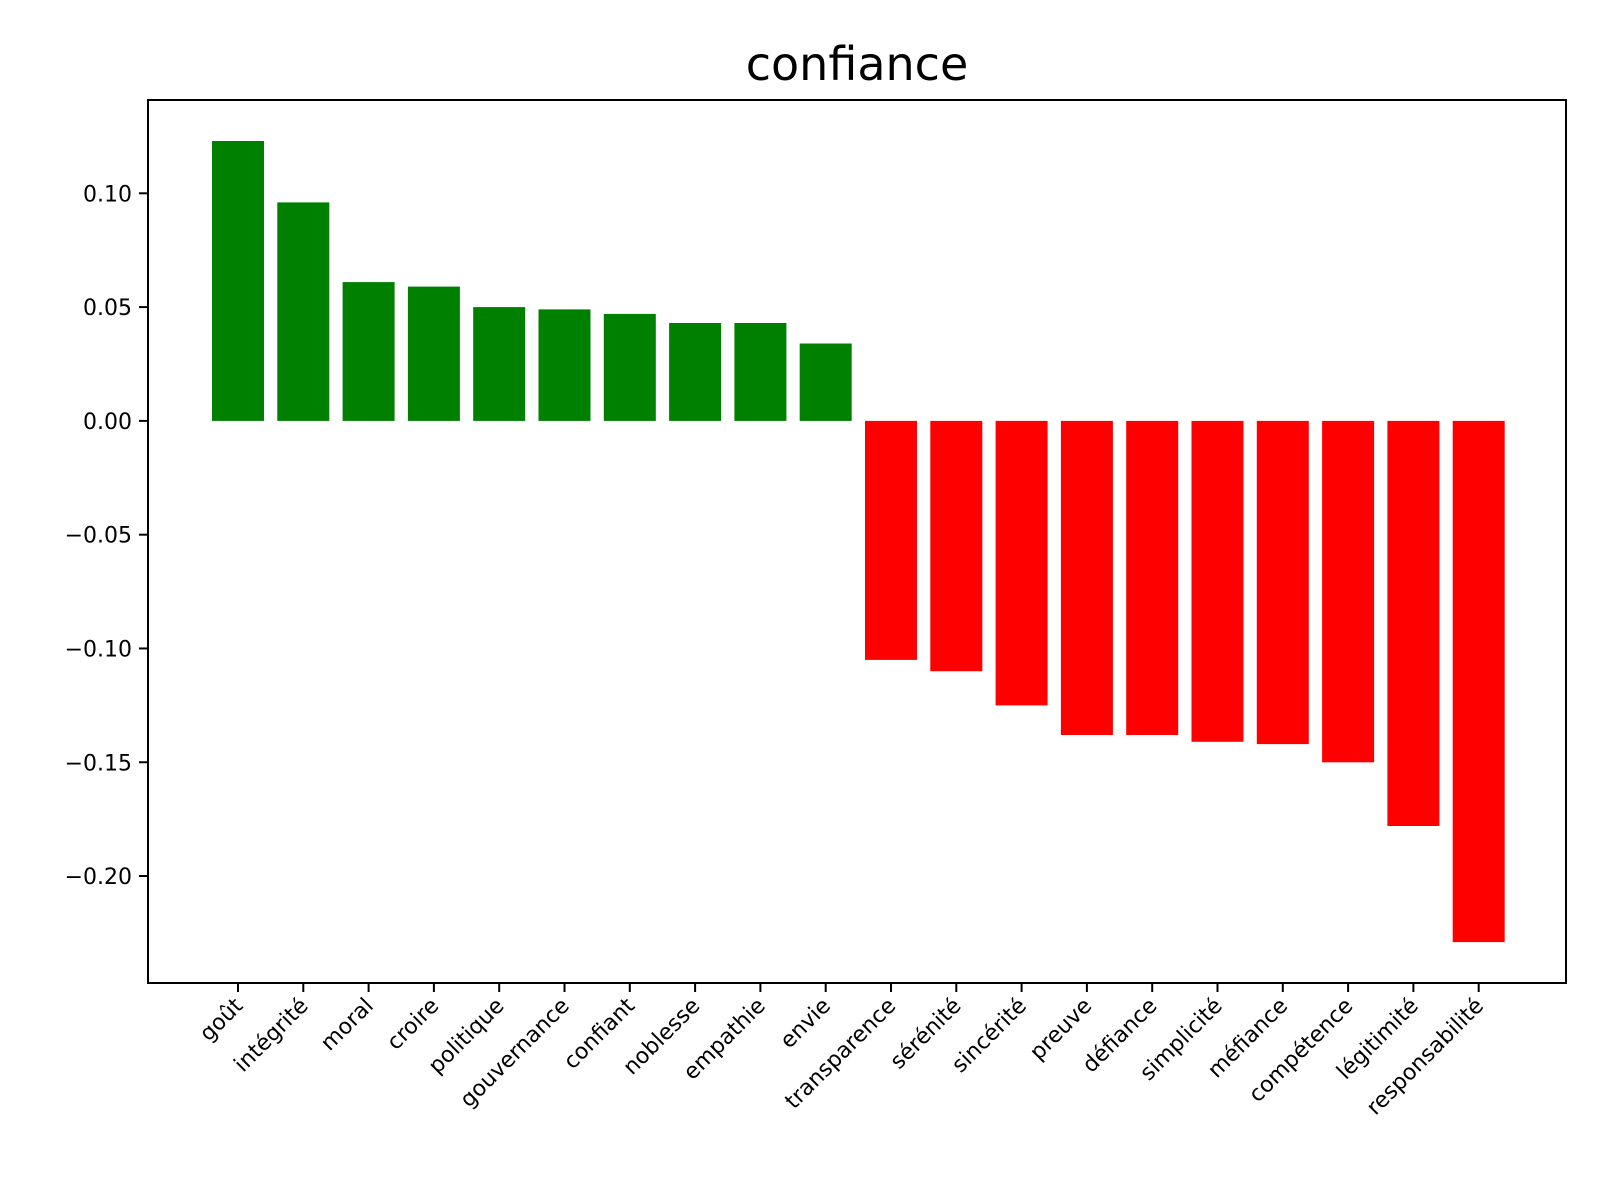 The image size is (1600, 1200). I want to click on x-tick-label: moral, so click(347, 1025).